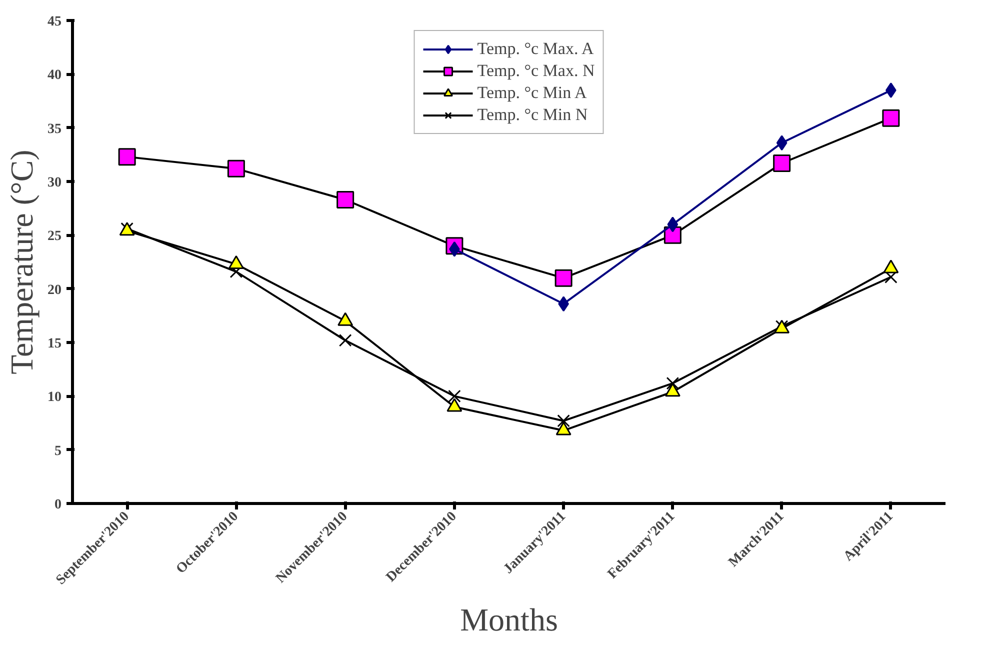 This screenshot has height=647, width=991. Describe the element at coordinates (536, 71) in the screenshot. I see `legend-label: Temp. °c Max. N` at that location.